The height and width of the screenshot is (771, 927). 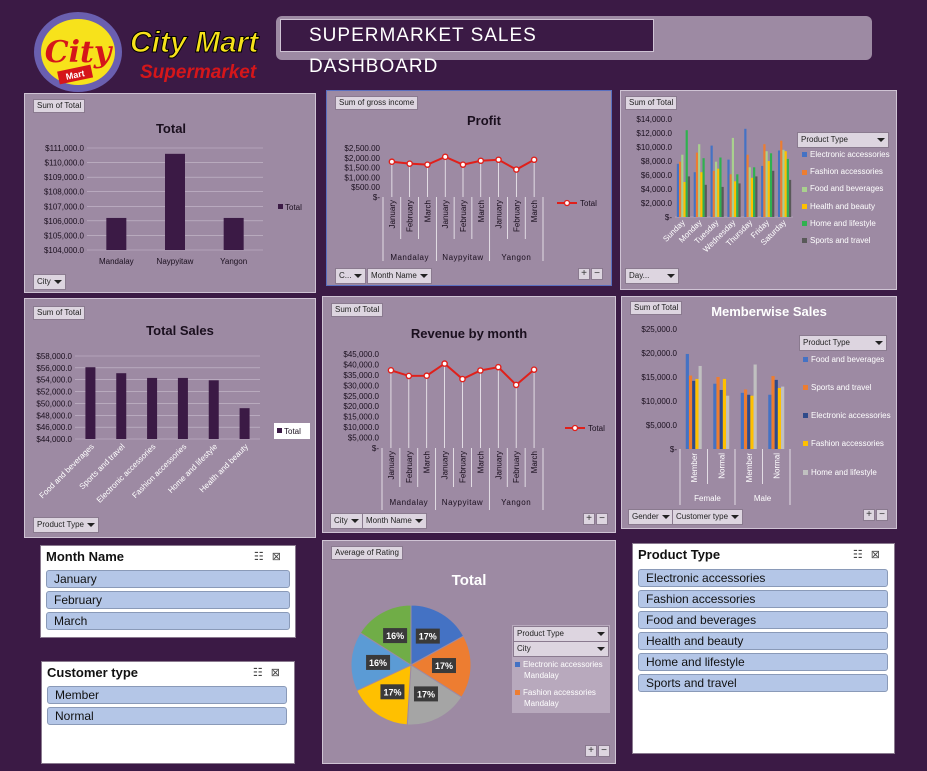 I want to click on legend-item: Sports and travel, so click(x=836, y=240).